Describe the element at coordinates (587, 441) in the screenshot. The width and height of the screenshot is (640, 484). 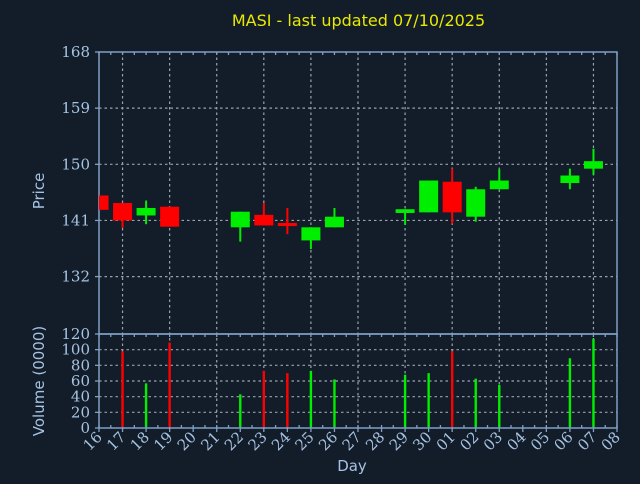
I see `x-tick-label: 07` at that location.